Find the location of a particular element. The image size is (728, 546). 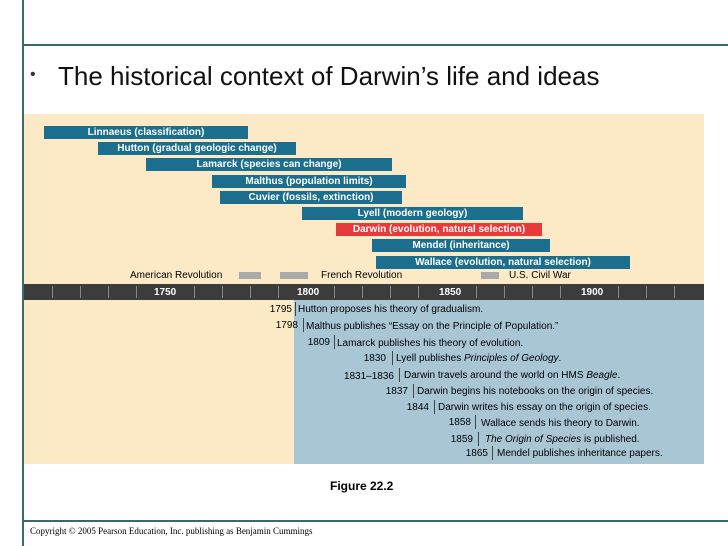

civil-war-label: U.S. Civil War is located at coordinates (540, 275).